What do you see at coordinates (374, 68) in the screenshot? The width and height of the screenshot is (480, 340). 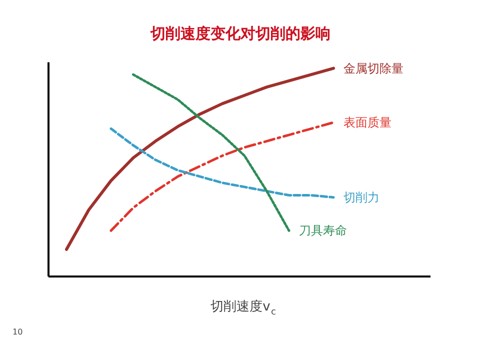 I see `series-label: 金属切除量` at bounding box center [374, 68].